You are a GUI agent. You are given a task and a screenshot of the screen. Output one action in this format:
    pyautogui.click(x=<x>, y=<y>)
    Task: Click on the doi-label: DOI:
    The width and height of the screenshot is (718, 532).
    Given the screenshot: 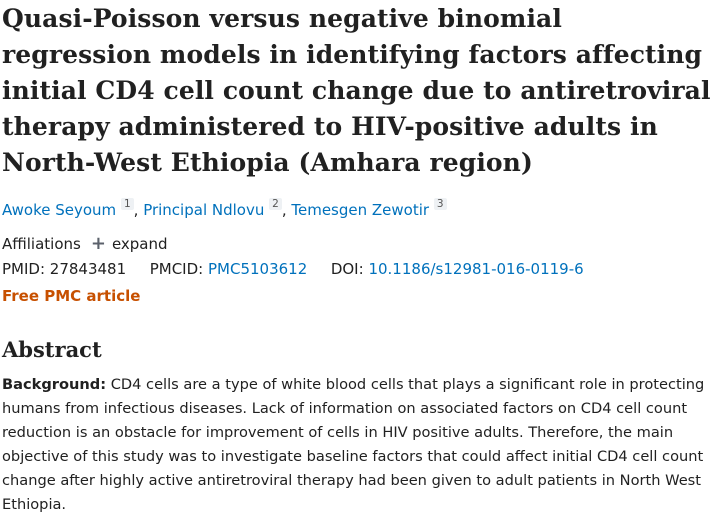 What is the action you would take?
    pyautogui.click(x=347, y=269)
    